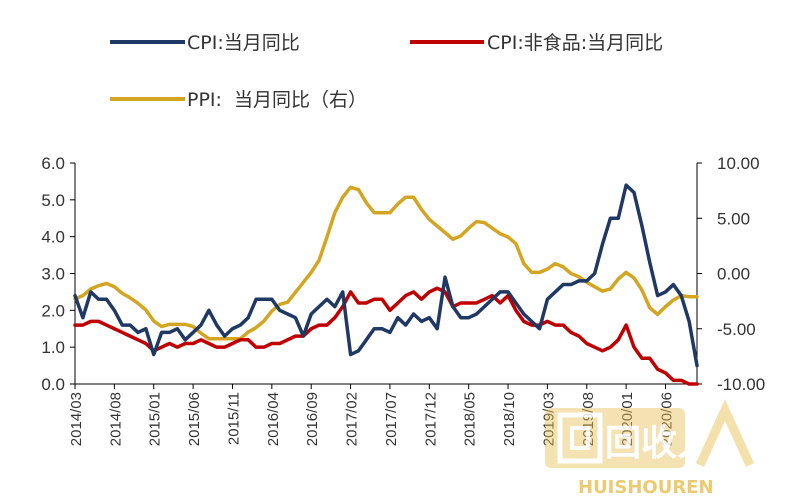 The image size is (800, 500). What do you see at coordinates (733, 274) in the screenshot?
I see `right-tick-label: 0.00` at bounding box center [733, 274].